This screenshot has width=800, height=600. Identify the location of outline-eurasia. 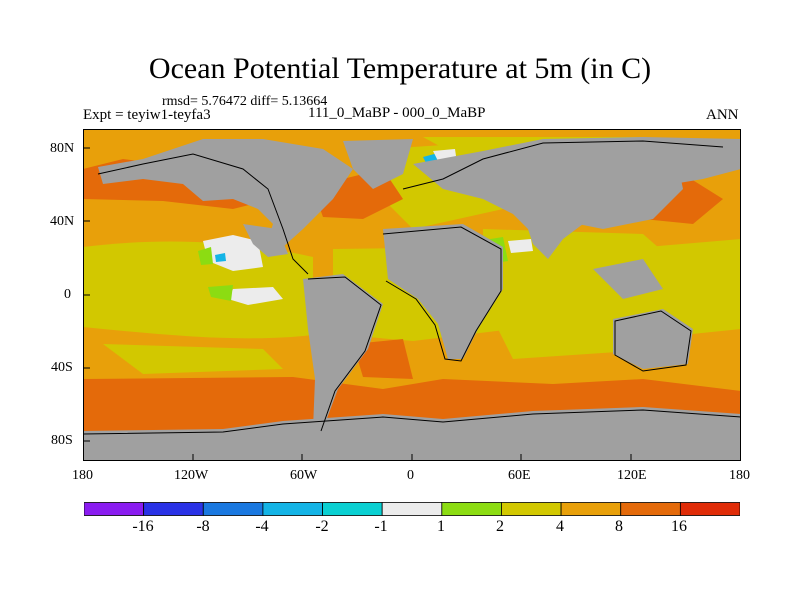
(563, 165).